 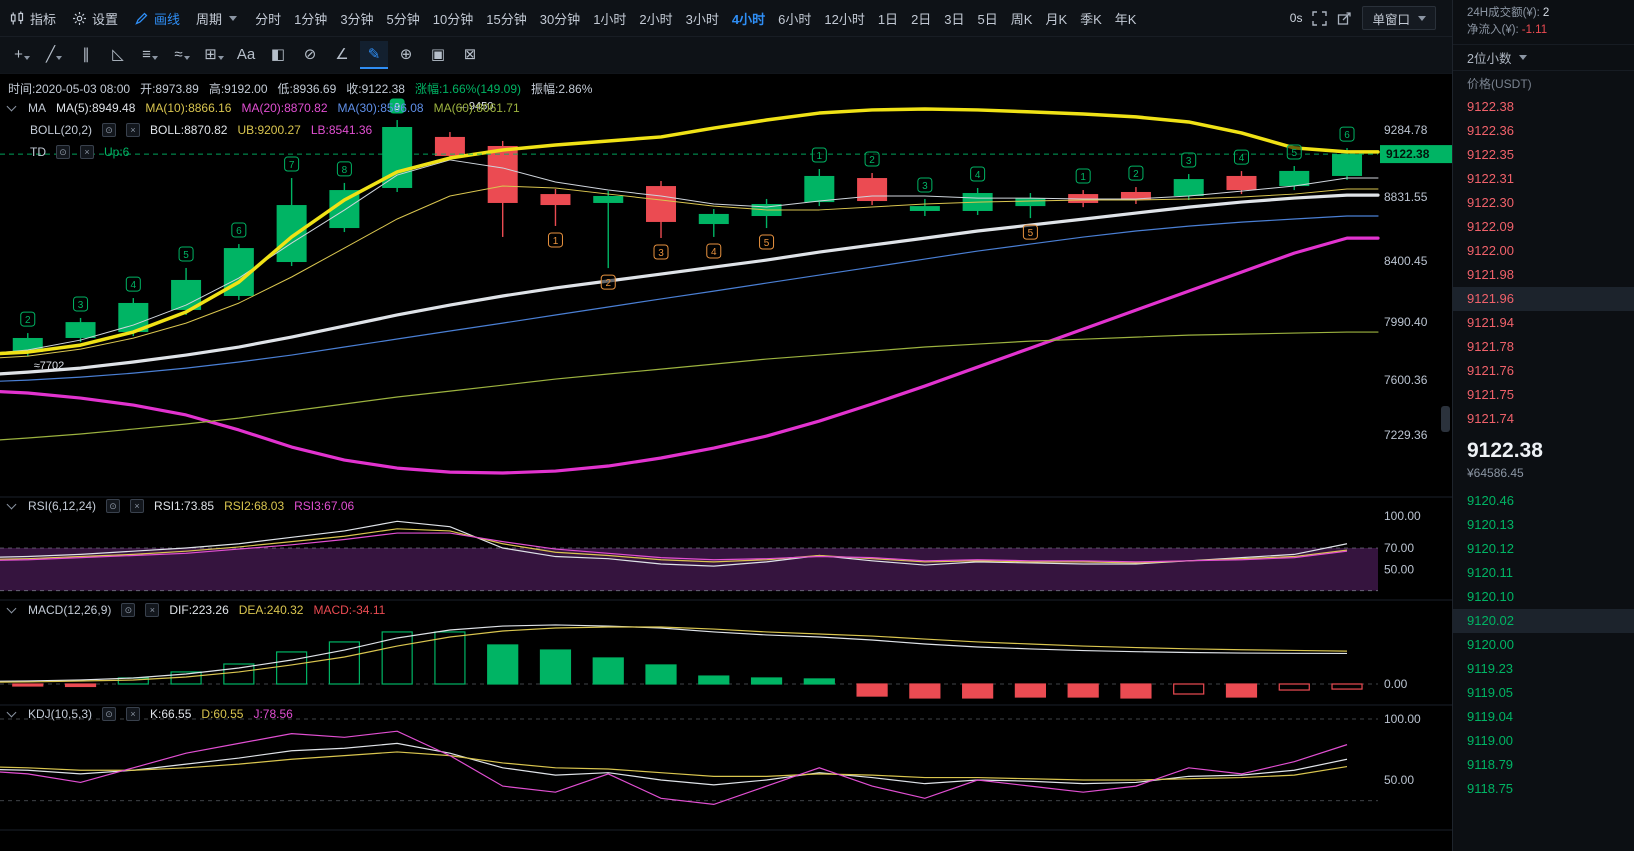 I want to click on timeframe-3日: 3日, so click(x=954, y=19).